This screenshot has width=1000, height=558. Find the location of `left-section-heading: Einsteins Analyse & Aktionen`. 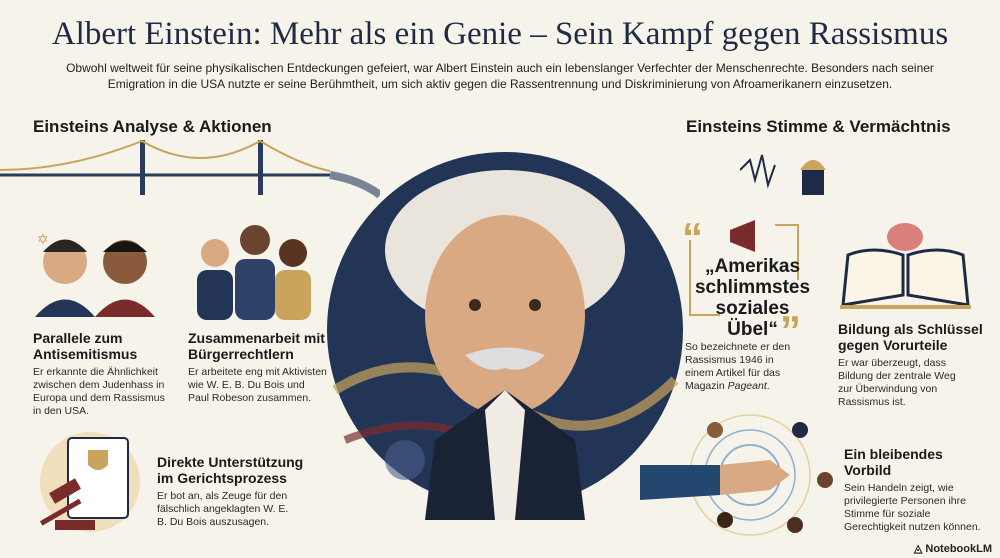

left-section-heading: Einsteins Analyse & Aktionen is located at coordinates (152, 126).